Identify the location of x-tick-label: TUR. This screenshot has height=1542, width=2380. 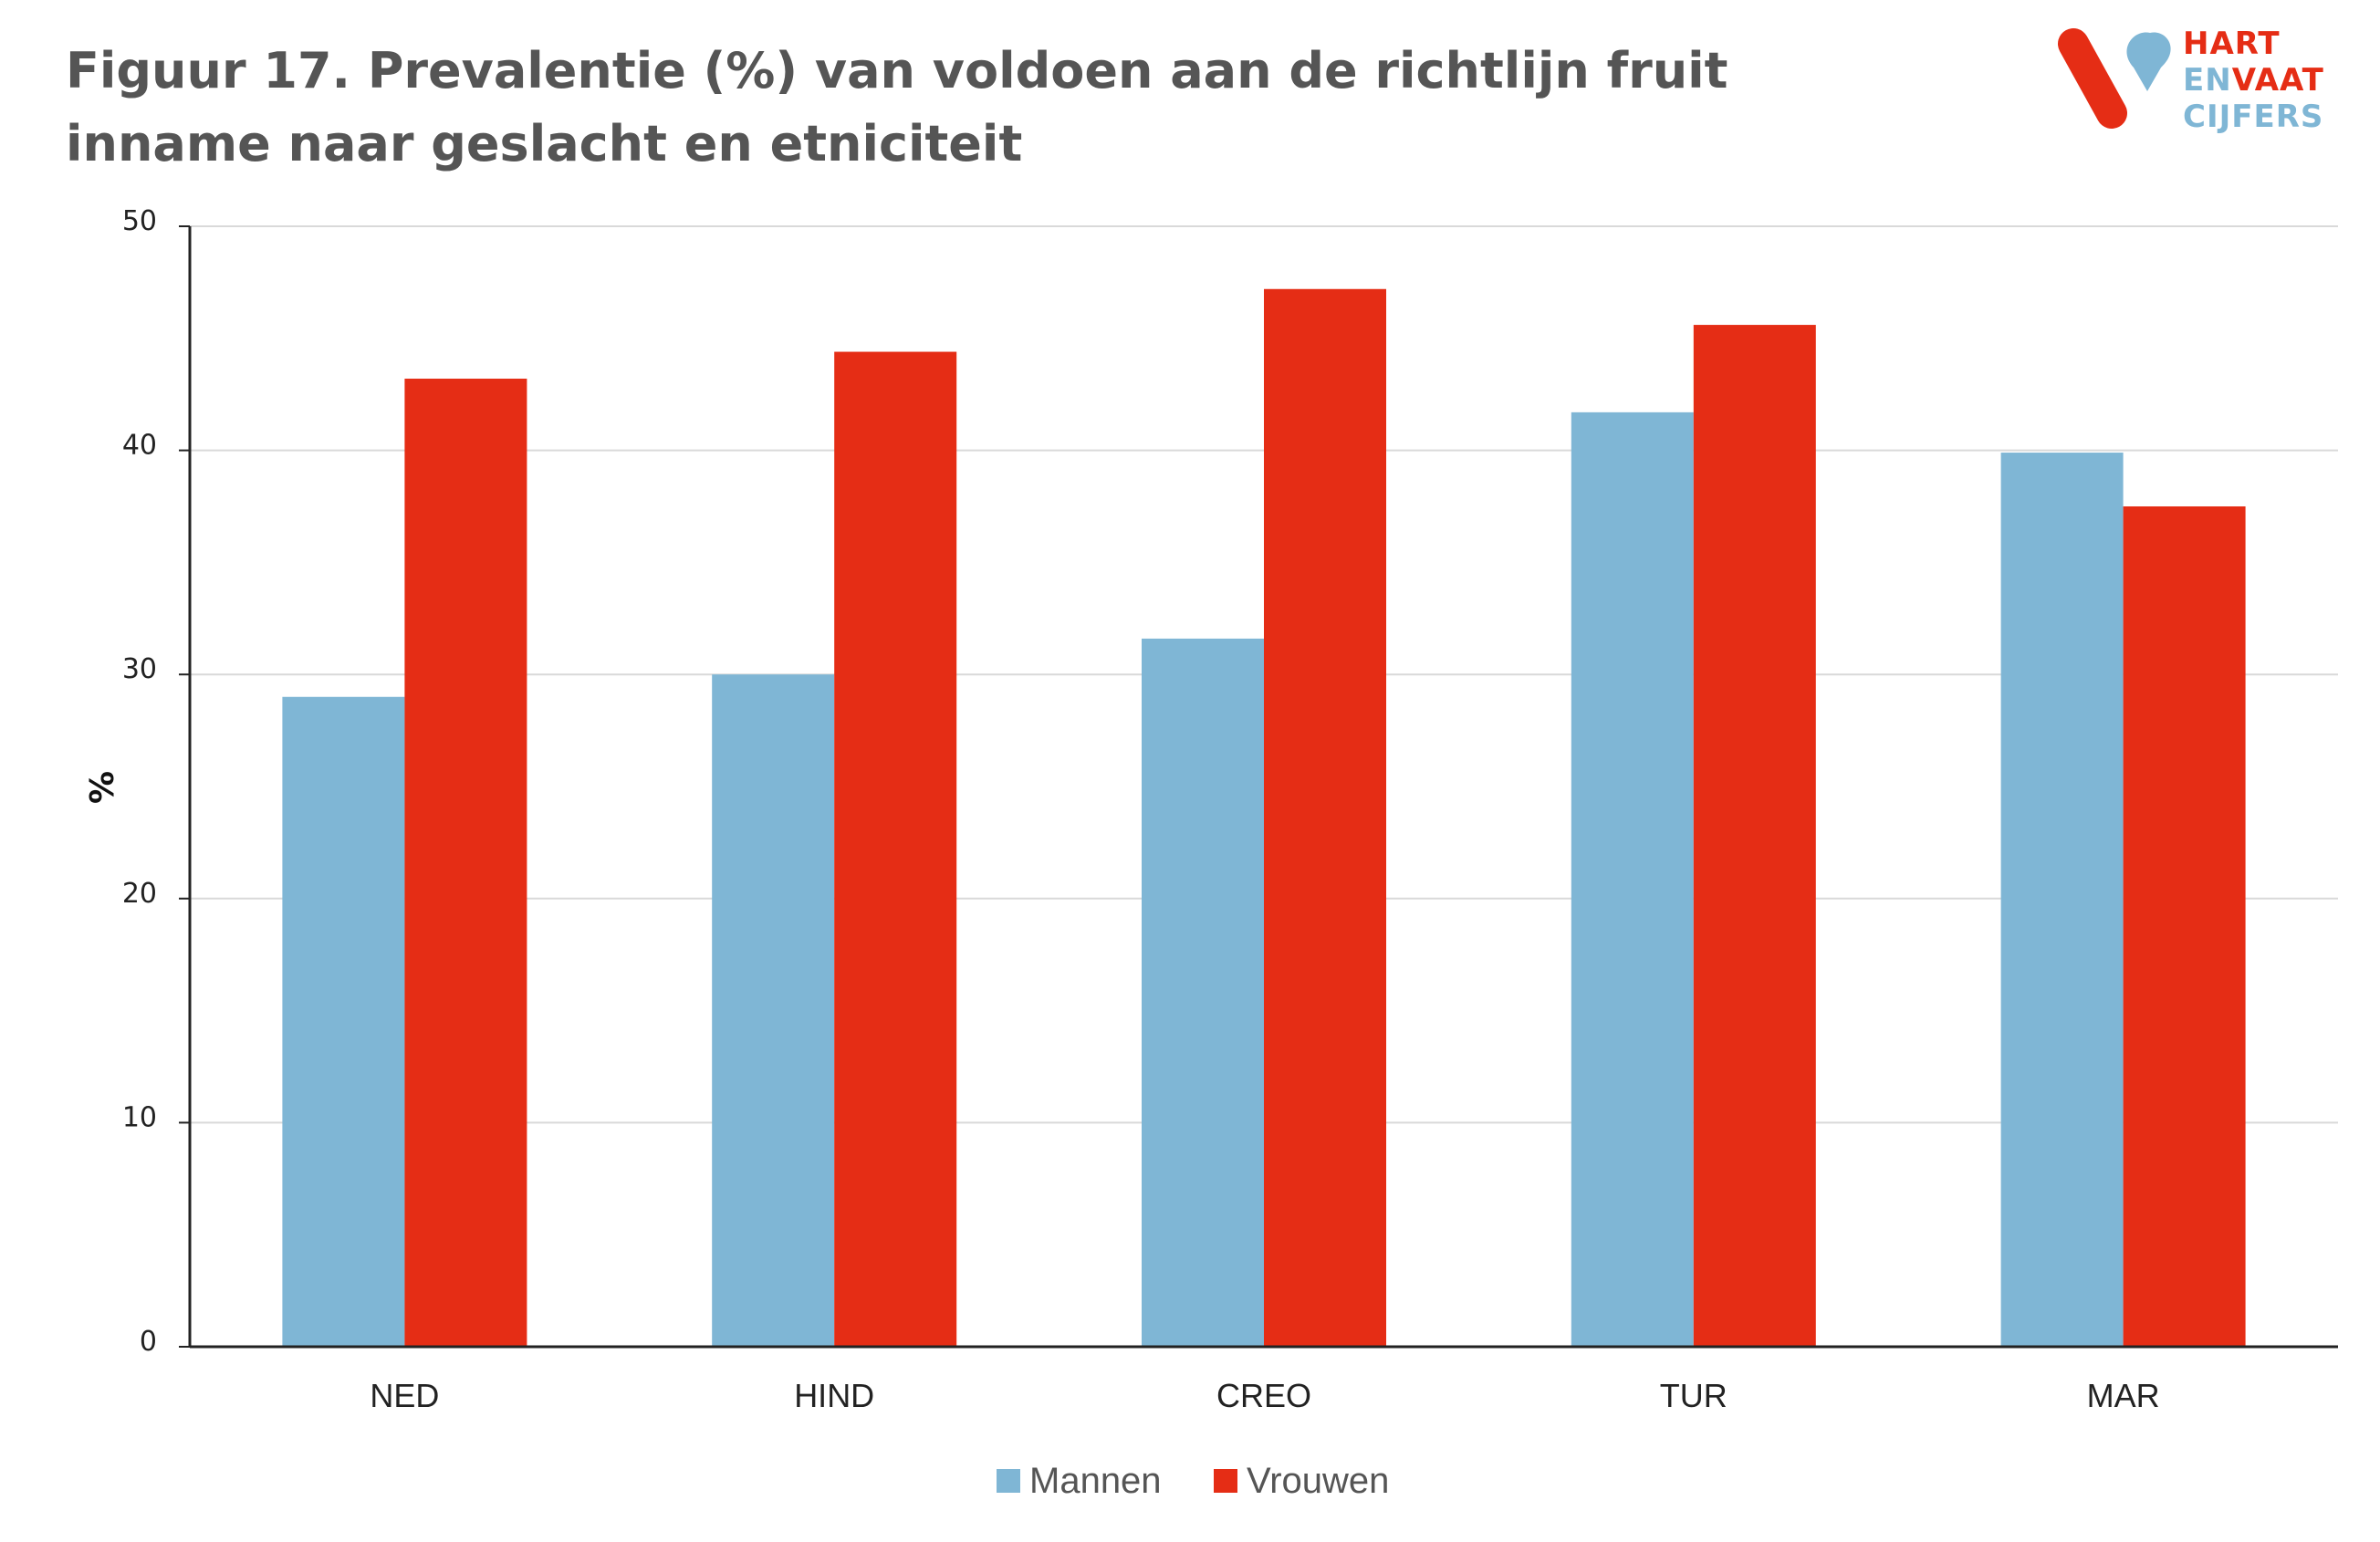
(1694, 1395).